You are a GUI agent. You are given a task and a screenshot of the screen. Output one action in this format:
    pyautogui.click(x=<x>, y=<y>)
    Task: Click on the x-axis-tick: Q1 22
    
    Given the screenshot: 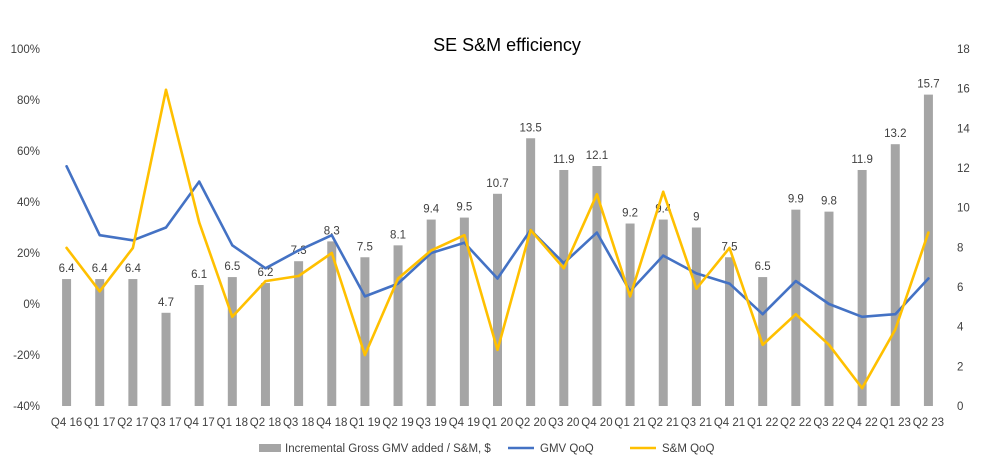 What is the action you would take?
    pyautogui.click(x=762, y=423)
    